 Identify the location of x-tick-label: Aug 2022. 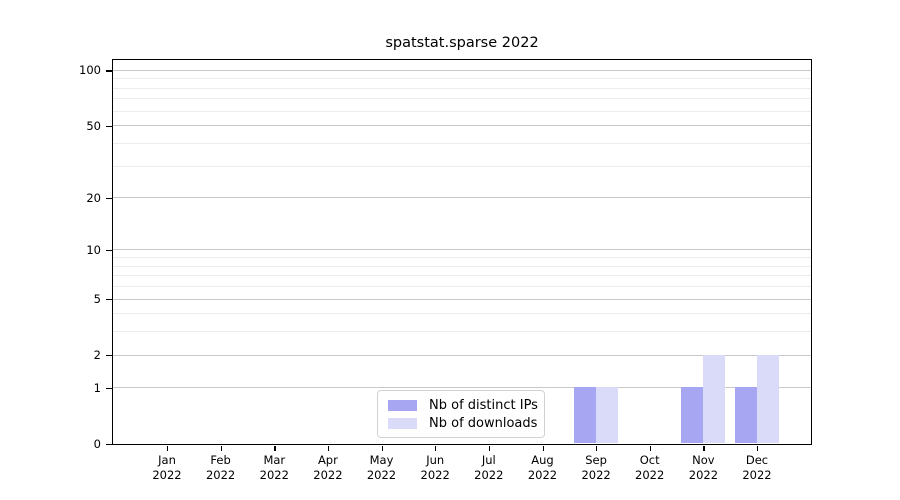
(542, 467).